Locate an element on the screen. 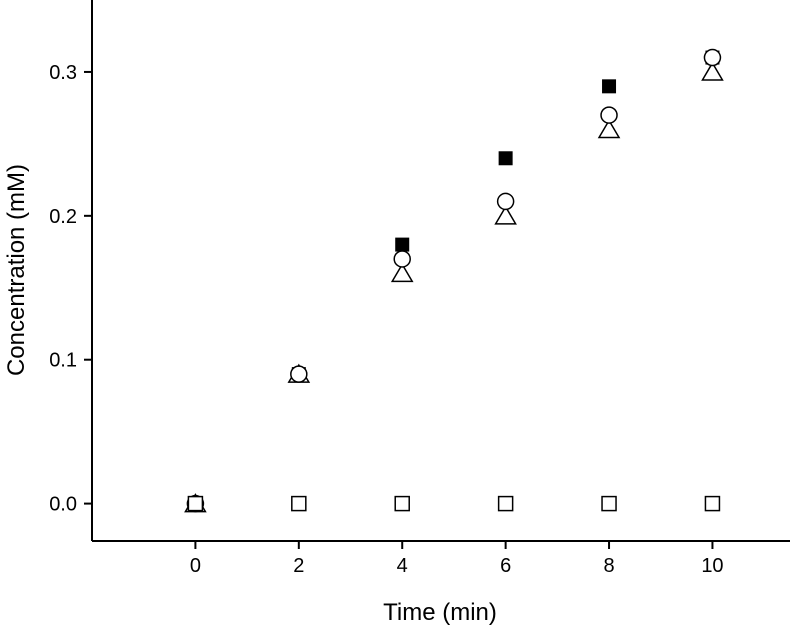 This screenshot has width=792, height=632. y-tick-label: 0.2 is located at coordinates (63, 217).